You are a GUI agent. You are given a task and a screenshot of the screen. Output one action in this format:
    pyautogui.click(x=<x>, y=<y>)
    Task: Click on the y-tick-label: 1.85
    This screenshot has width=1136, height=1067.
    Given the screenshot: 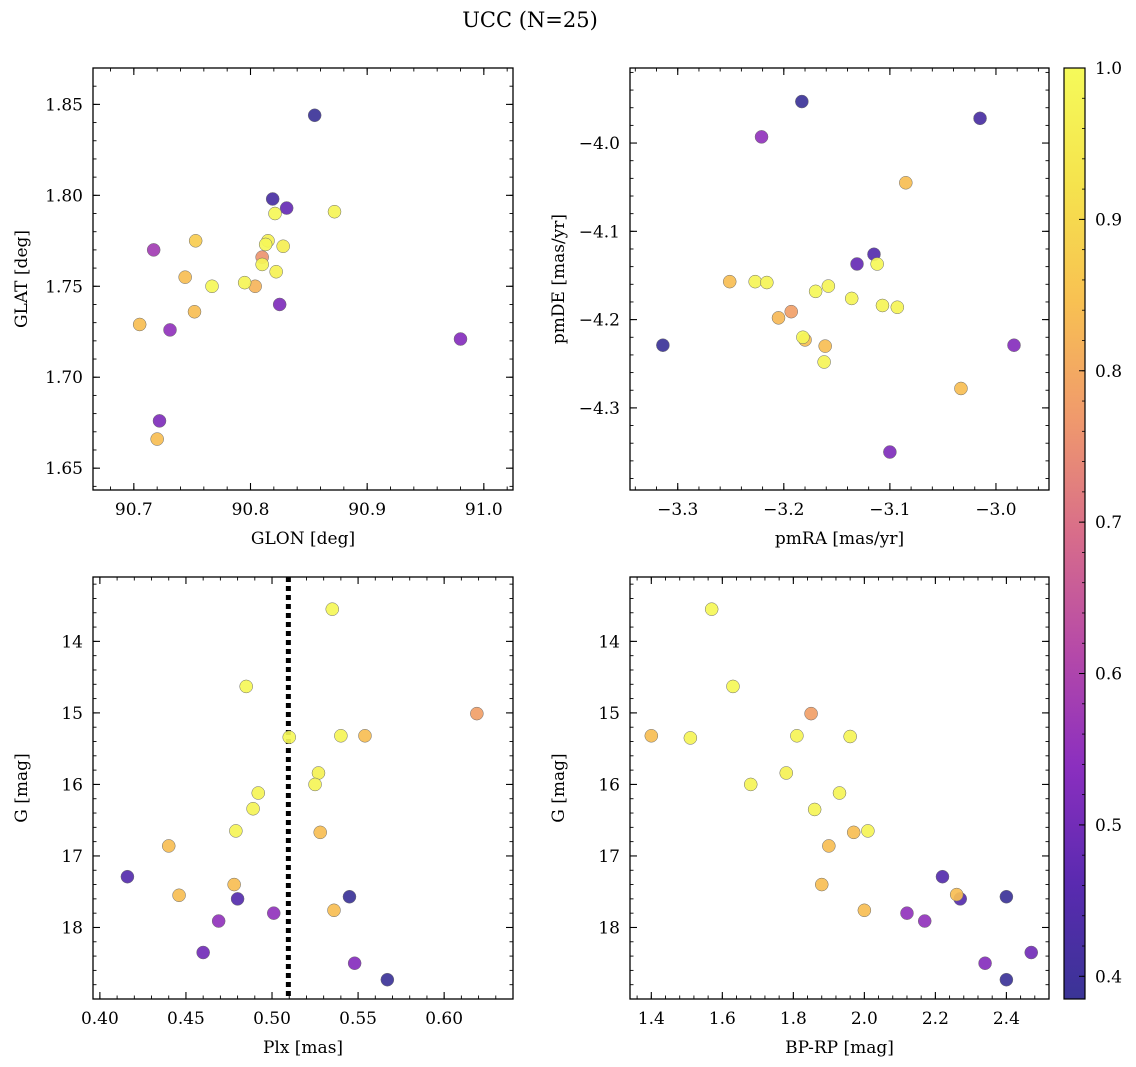 What is the action you would take?
    pyautogui.click(x=64, y=105)
    